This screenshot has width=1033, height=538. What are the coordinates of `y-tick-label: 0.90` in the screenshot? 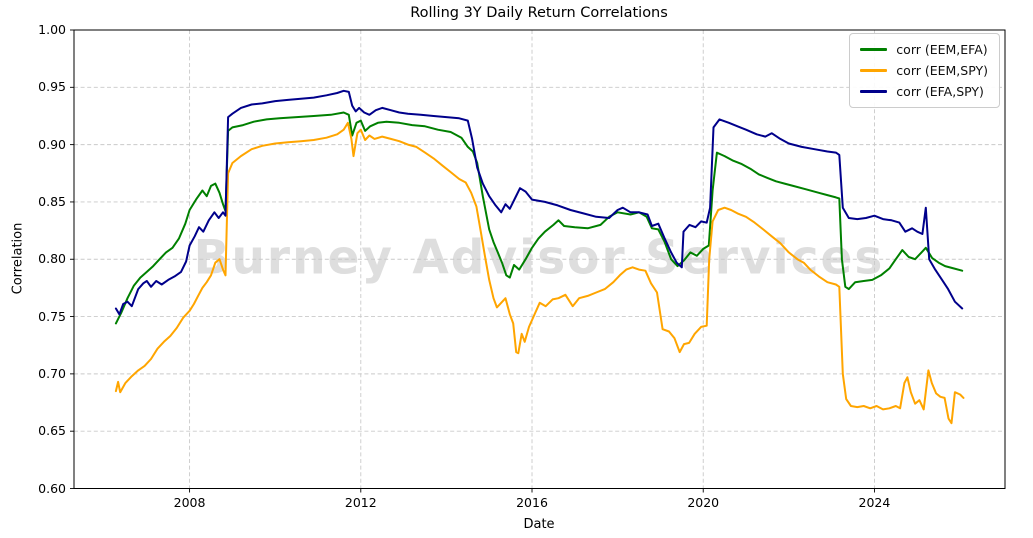 It's located at (52, 144).